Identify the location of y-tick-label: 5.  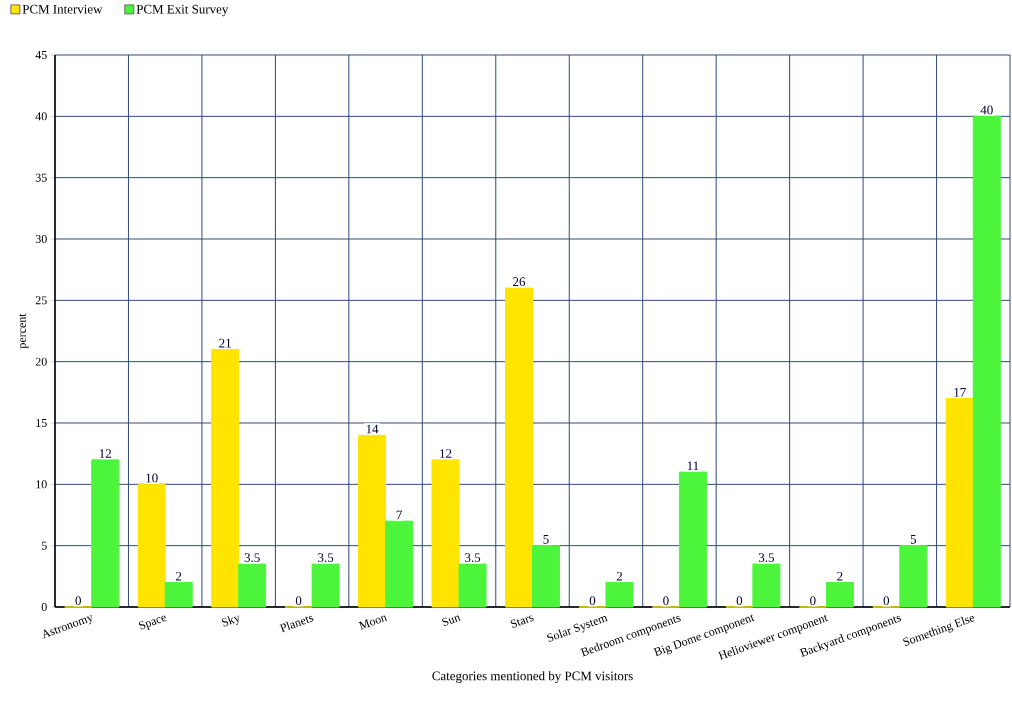
(44, 545).